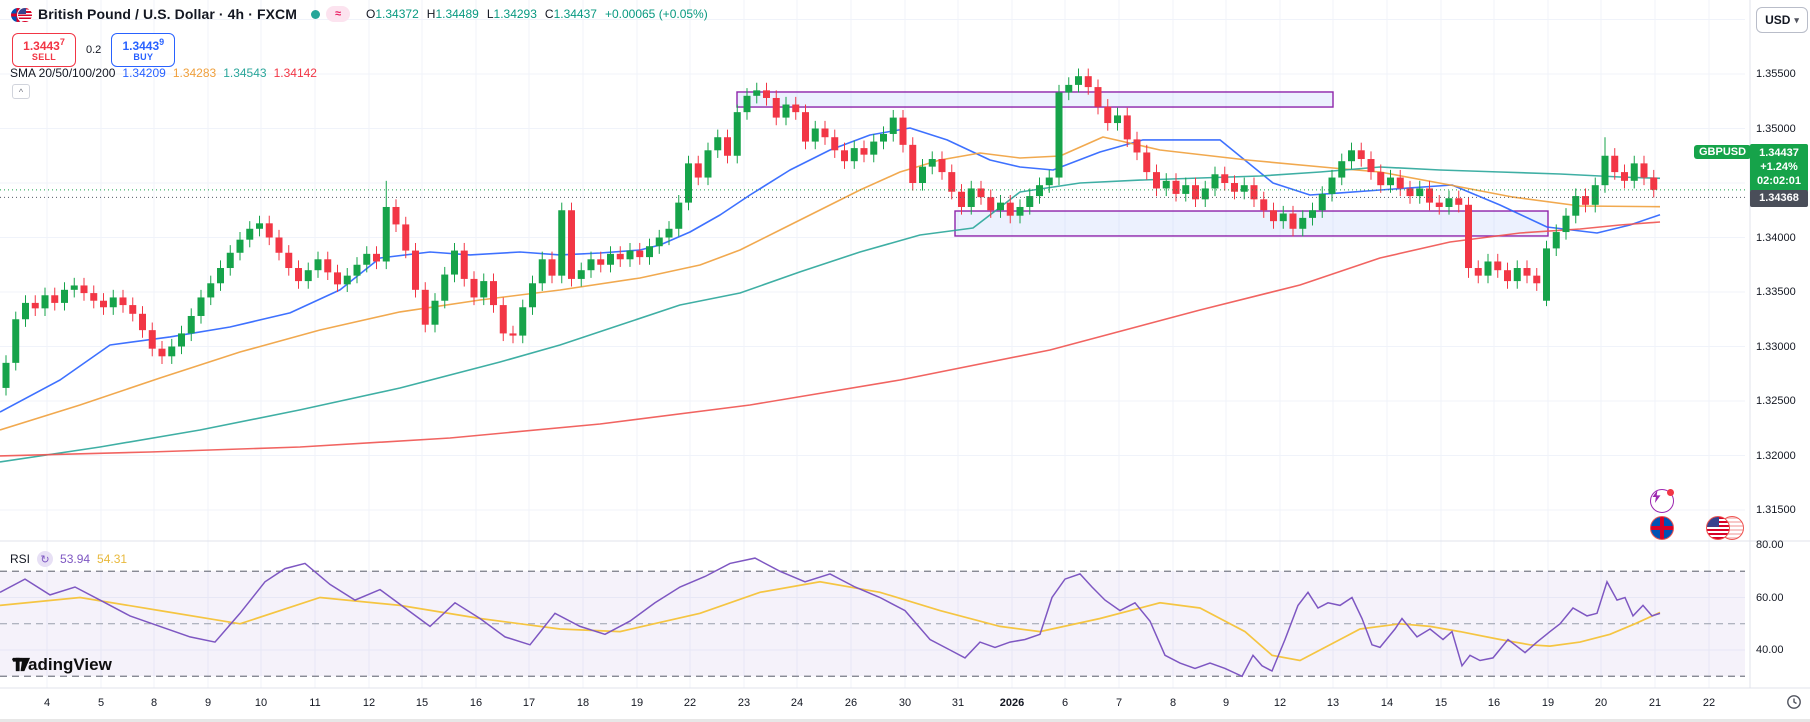  Describe the element at coordinates (245, 73) in the screenshot. I see `sma-value: 1.34543` at that location.